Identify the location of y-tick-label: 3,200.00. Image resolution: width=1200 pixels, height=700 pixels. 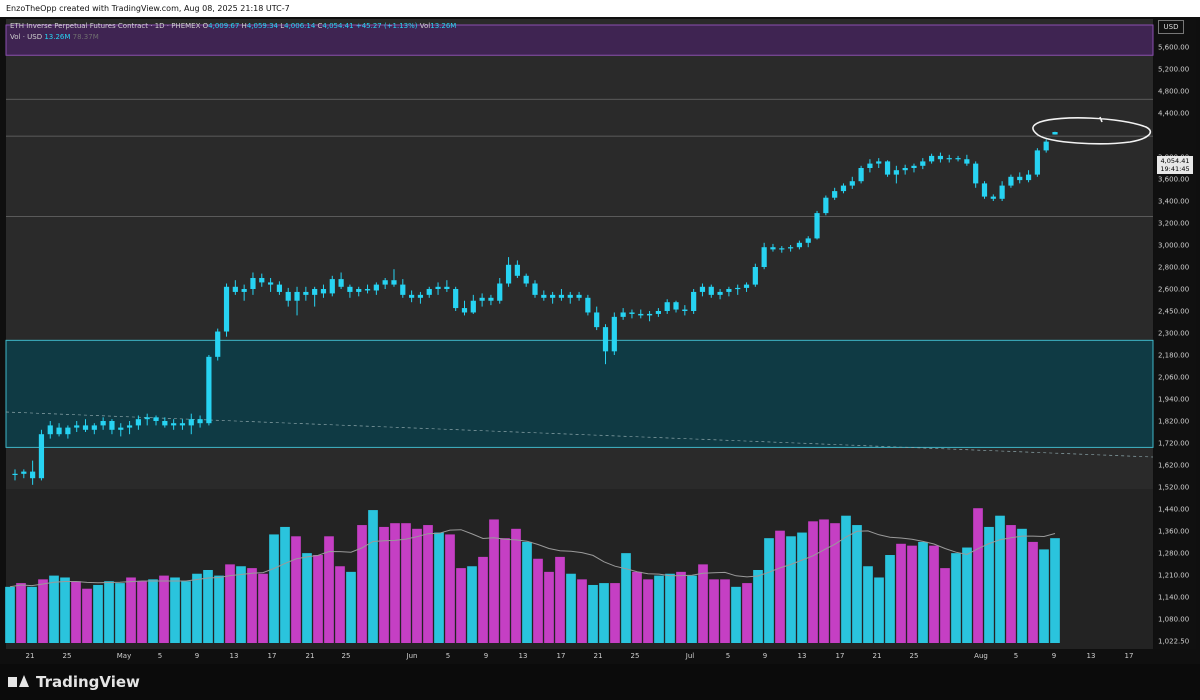
(1173, 224).